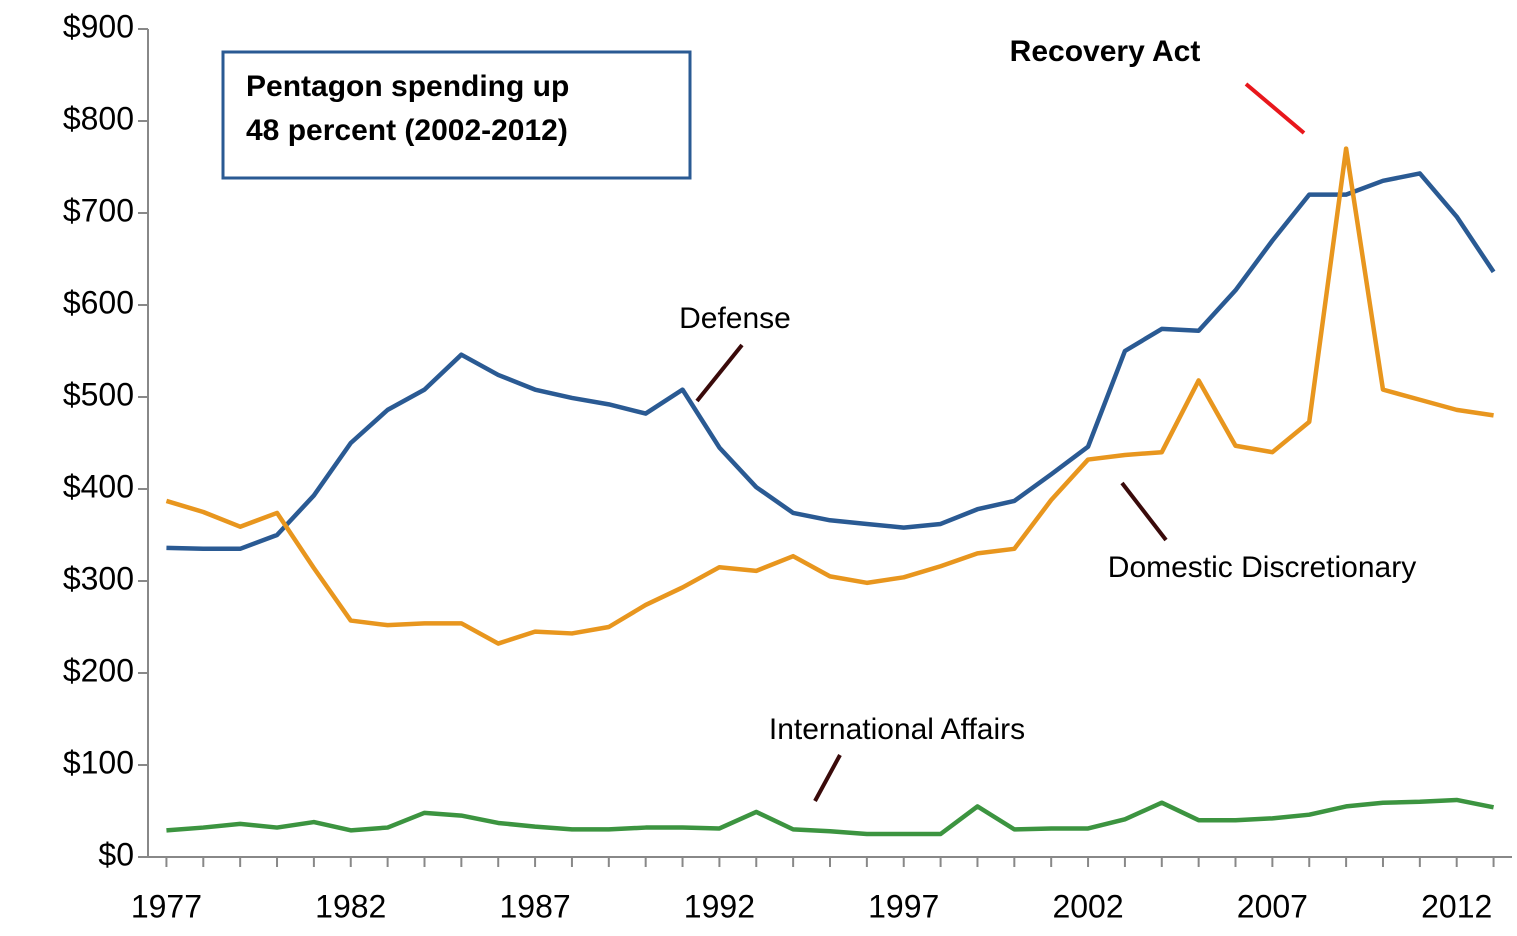  I want to click on annotation: Pentagon spending up, so click(407, 86).